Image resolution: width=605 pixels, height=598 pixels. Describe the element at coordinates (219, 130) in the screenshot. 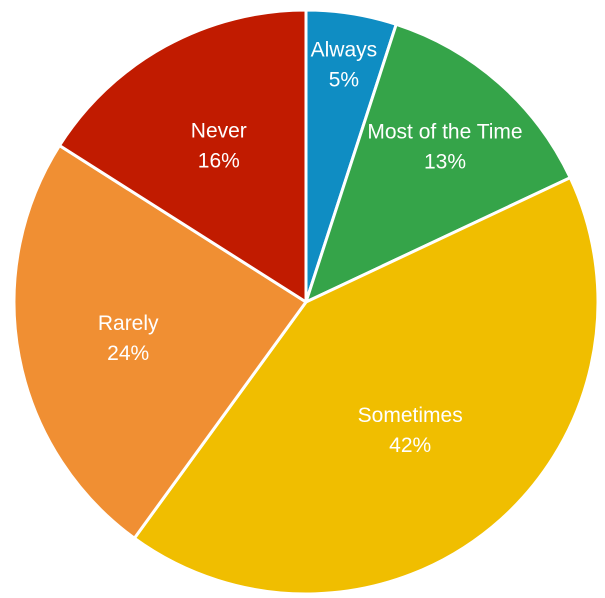

I see `slice-label-never: Never` at that location.